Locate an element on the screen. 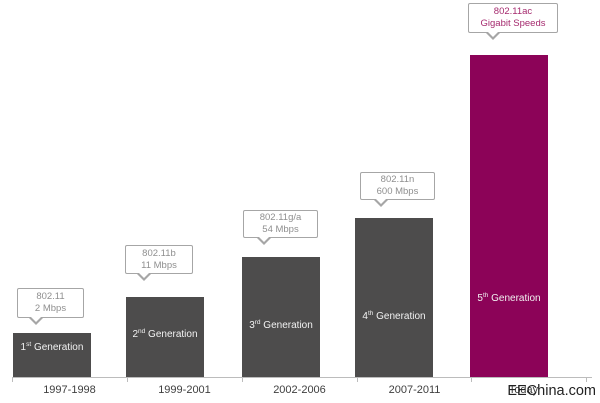 Image resolution: width=600 pixels, height=403 pixels. callout-speed: Gigabit Speeds is located at coordinates (513, 23).